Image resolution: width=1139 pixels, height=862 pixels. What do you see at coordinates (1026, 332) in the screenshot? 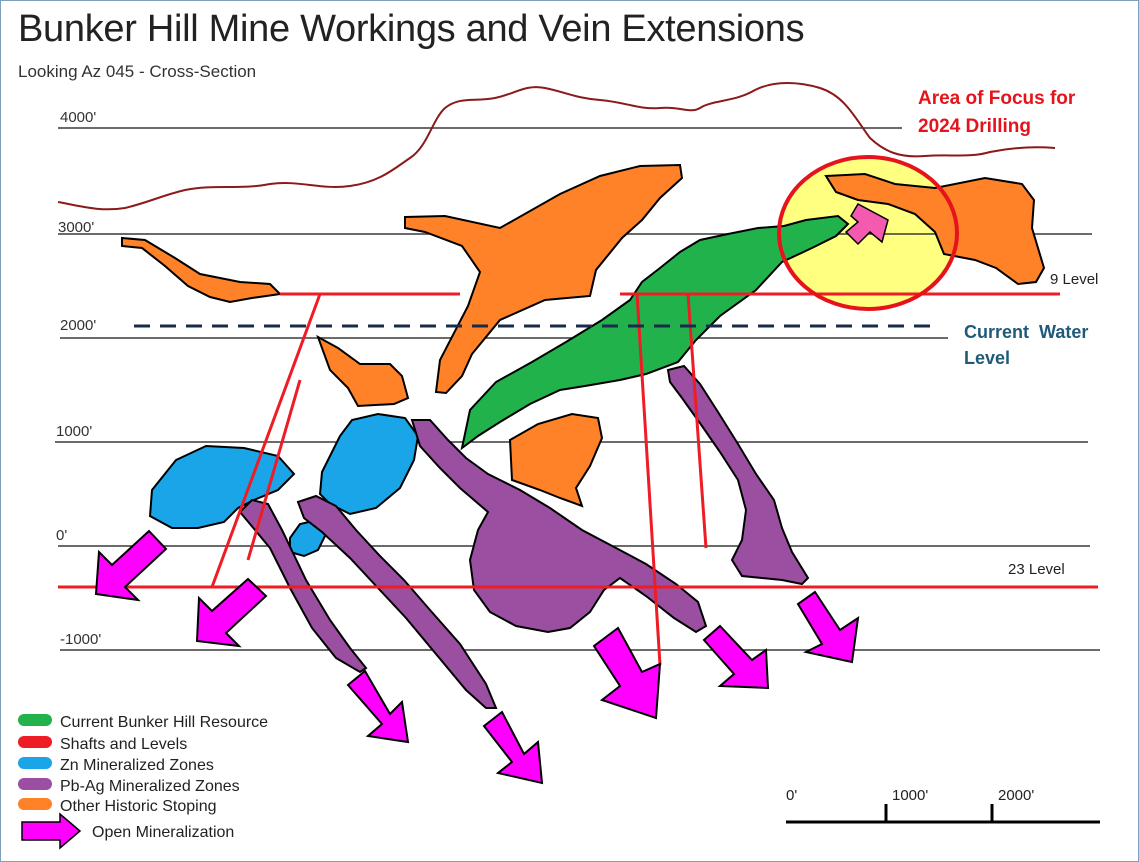
I see `water-level-label-line1: Current Water` at bounding box center [1026, 332].